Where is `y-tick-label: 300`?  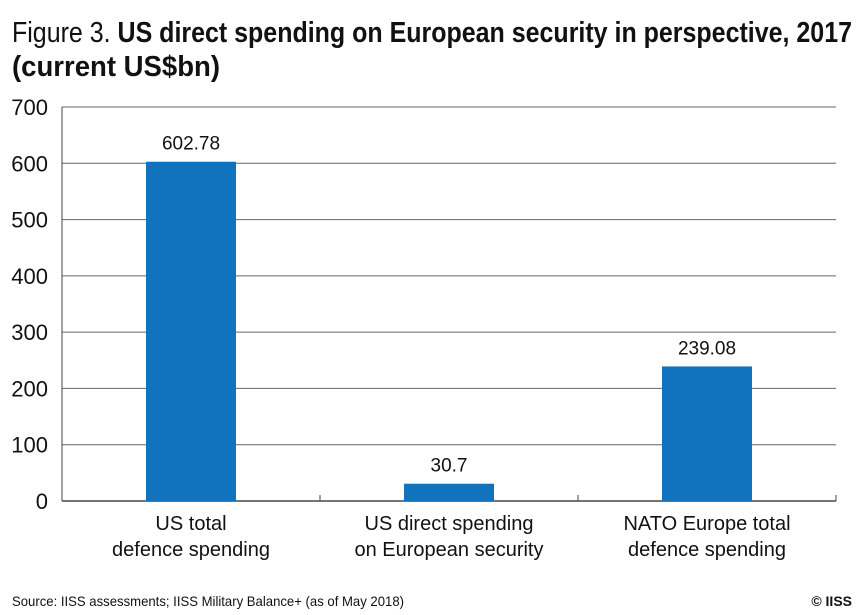 y-tick-label: 300 is located at coordinates (29, 332).